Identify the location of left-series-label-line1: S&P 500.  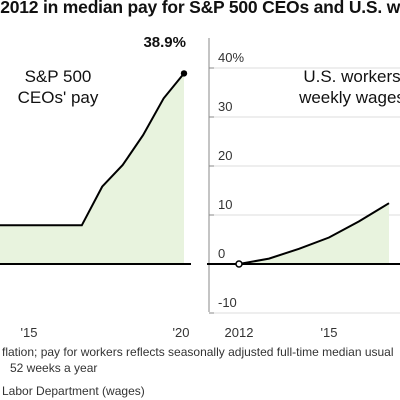
(58, 76).